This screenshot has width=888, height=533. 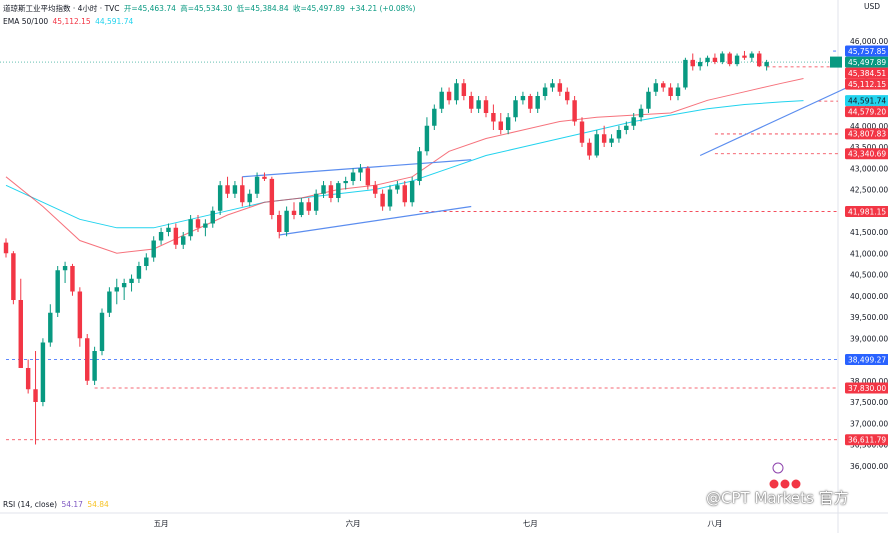 What do you see at coordinates (98, 504) in the screenshot?
I see `rsi-ma-value: 54.84` at bounding box center [98, 504].